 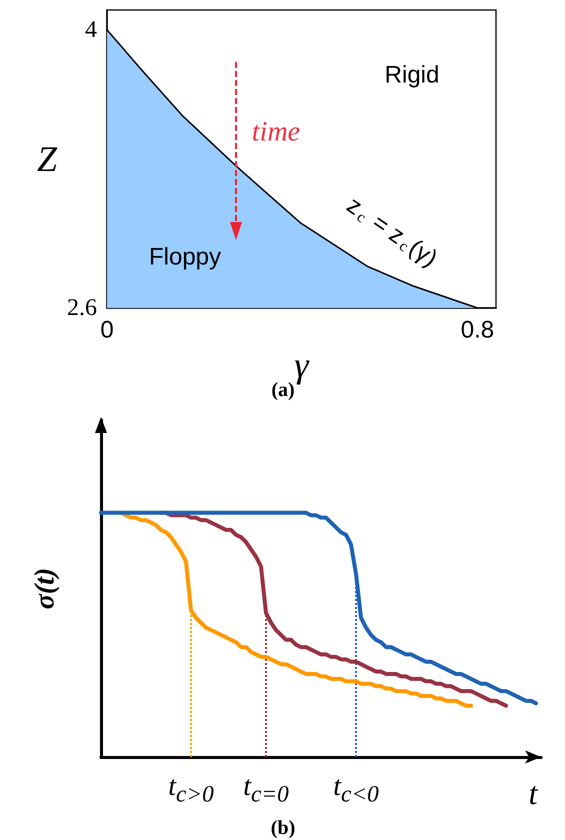 I want to click on y-axis-title: Z, so click(x=47, y=159).